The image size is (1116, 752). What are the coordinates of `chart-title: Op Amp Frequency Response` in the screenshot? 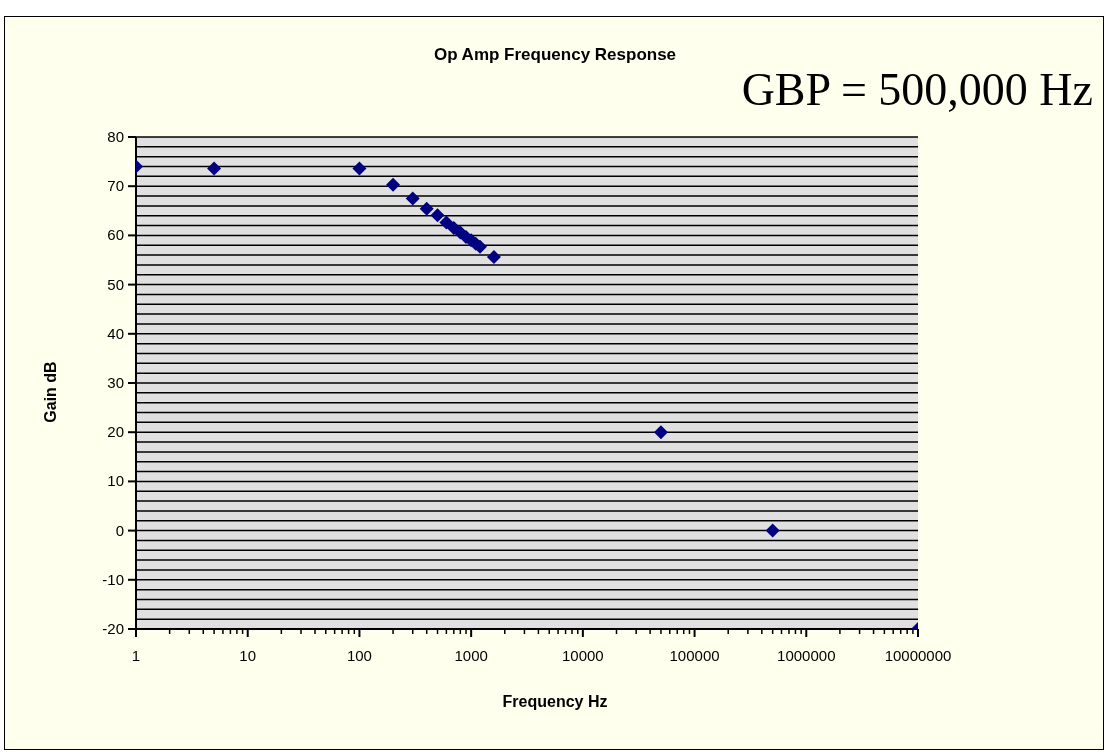 It's located at (555, 55).